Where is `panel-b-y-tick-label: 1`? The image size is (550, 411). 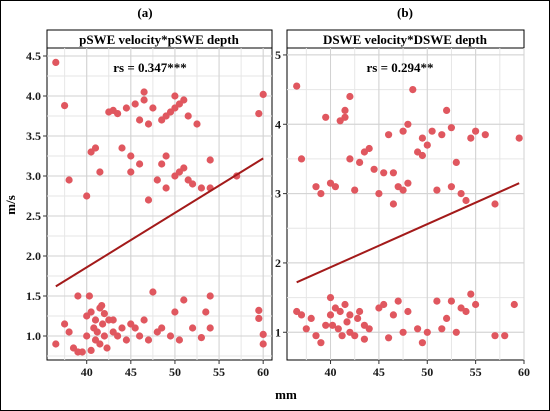
panel-b-y-tick-label: 1 is located at coordinates (278, 332).